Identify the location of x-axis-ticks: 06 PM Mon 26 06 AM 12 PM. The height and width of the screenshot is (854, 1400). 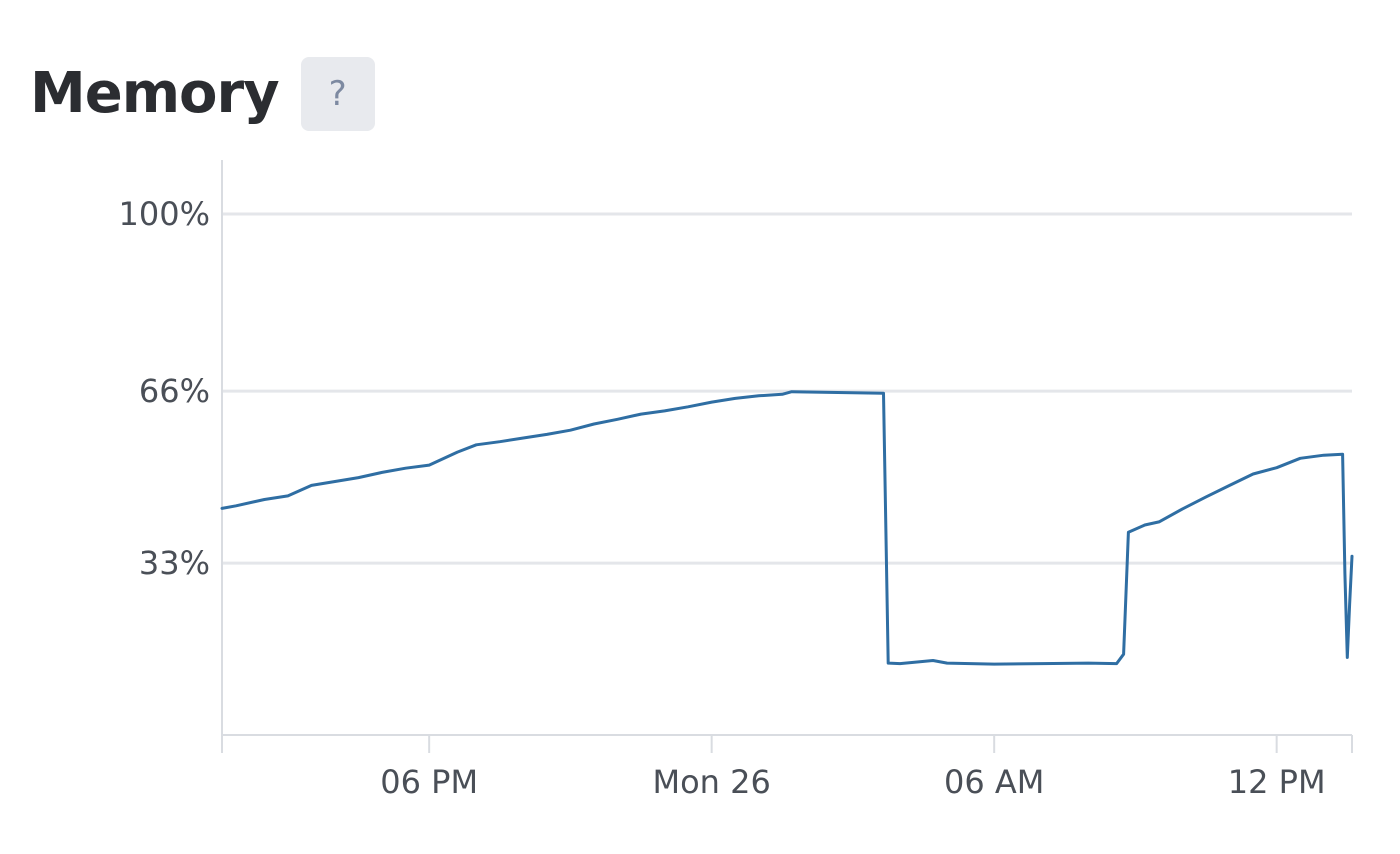
(853, 768).